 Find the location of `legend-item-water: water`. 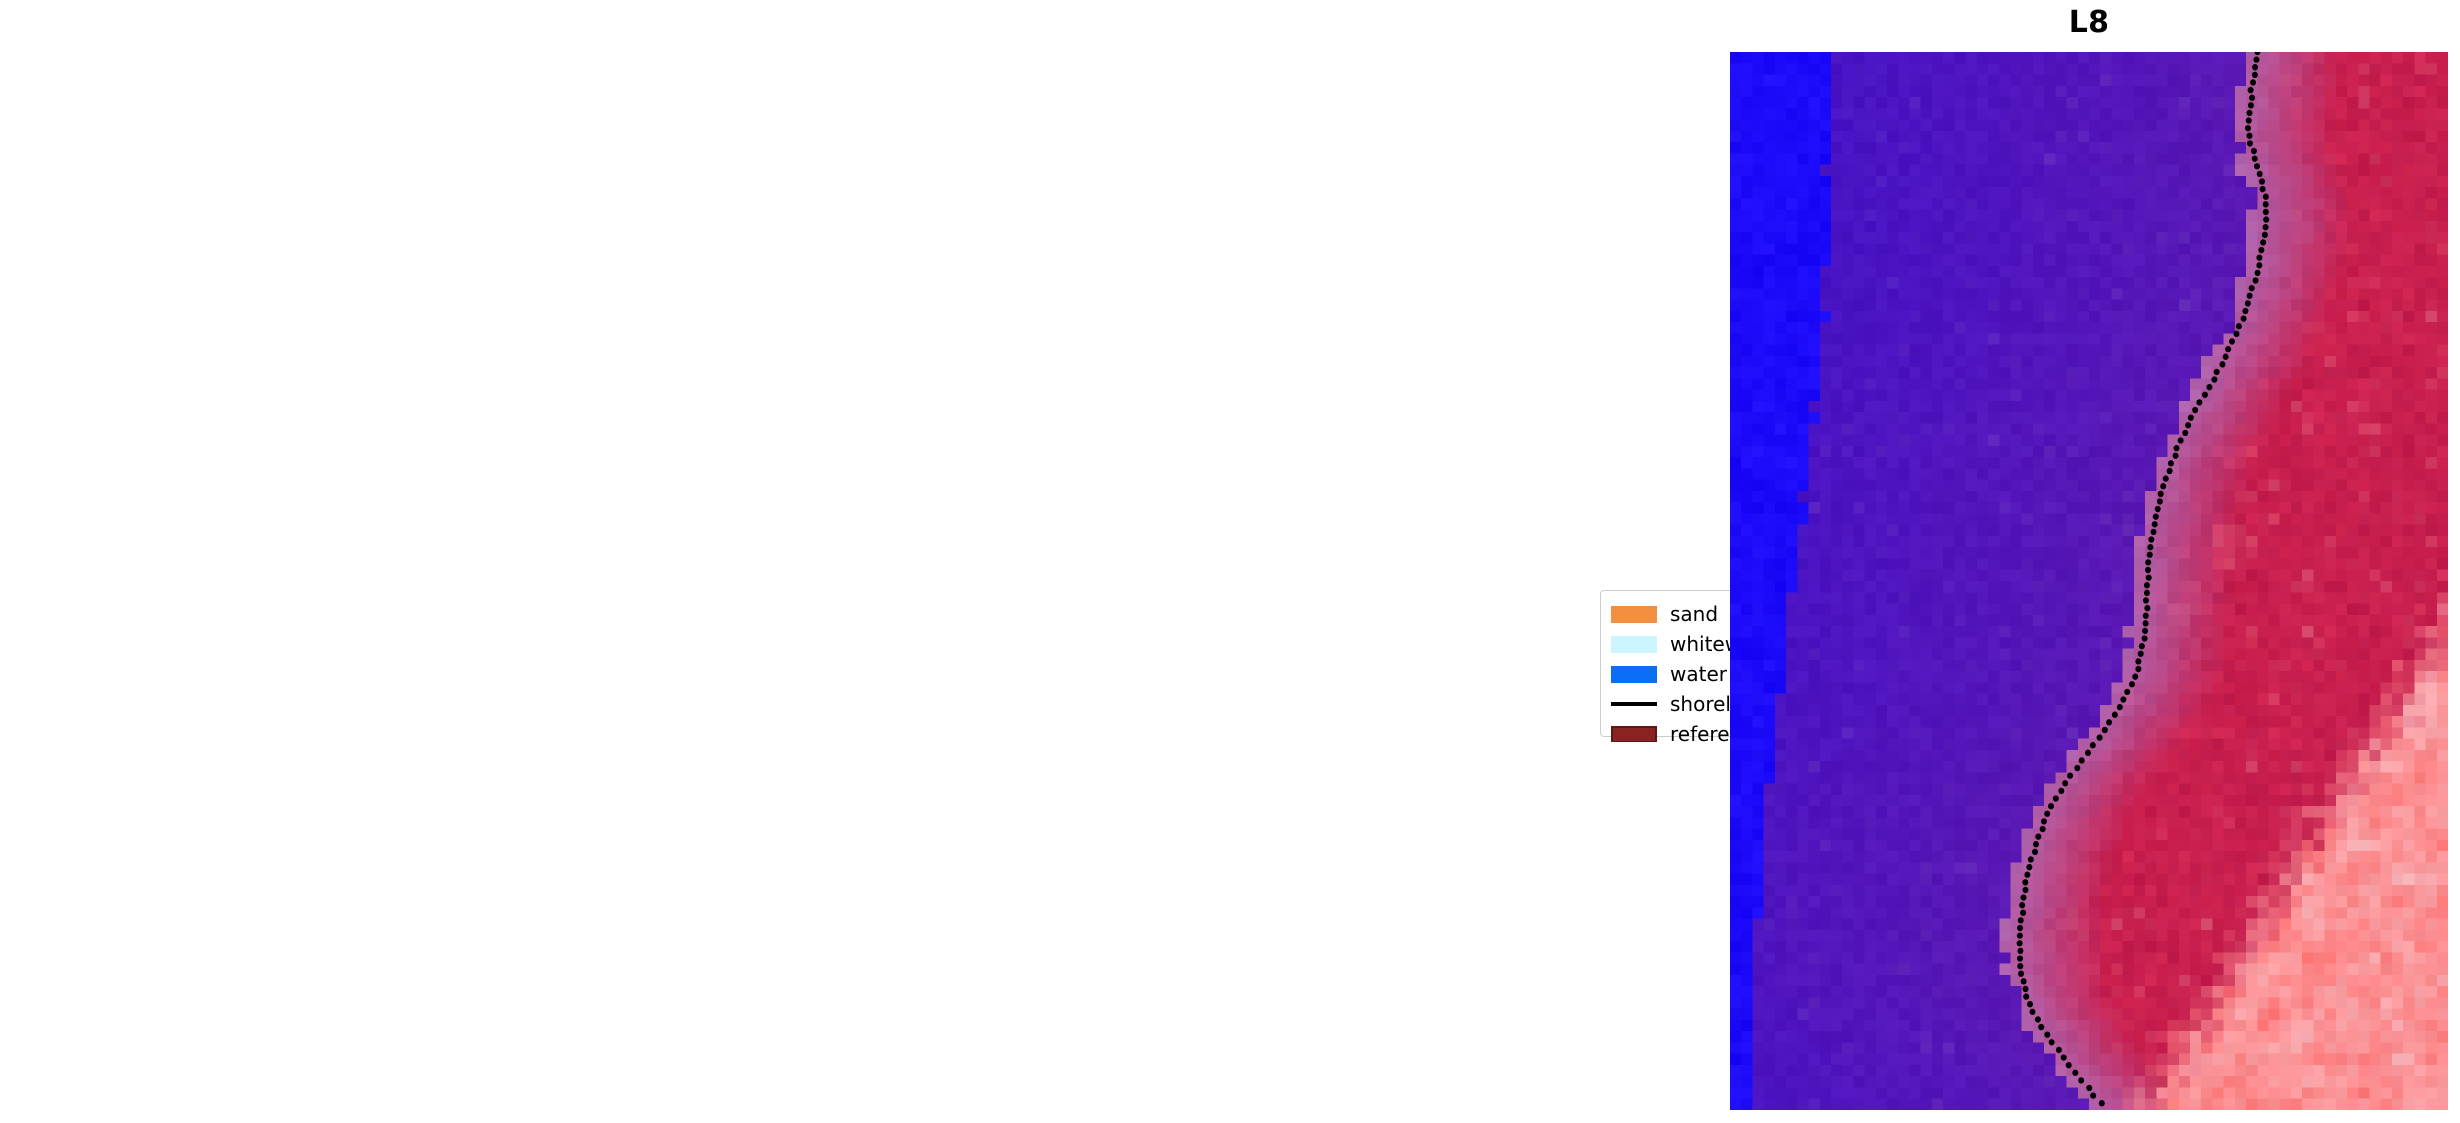

legend-item-water: water is located at coordinates (1670, 674).